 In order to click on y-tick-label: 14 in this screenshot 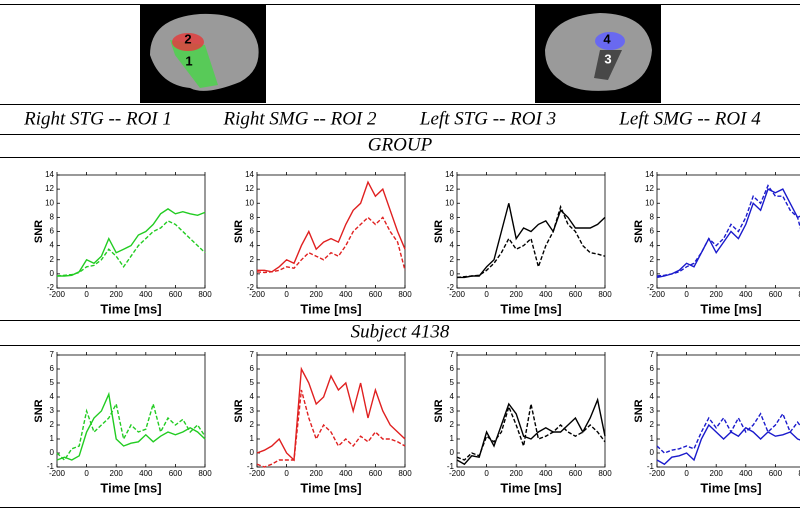, I will do `click(649, 174)`.